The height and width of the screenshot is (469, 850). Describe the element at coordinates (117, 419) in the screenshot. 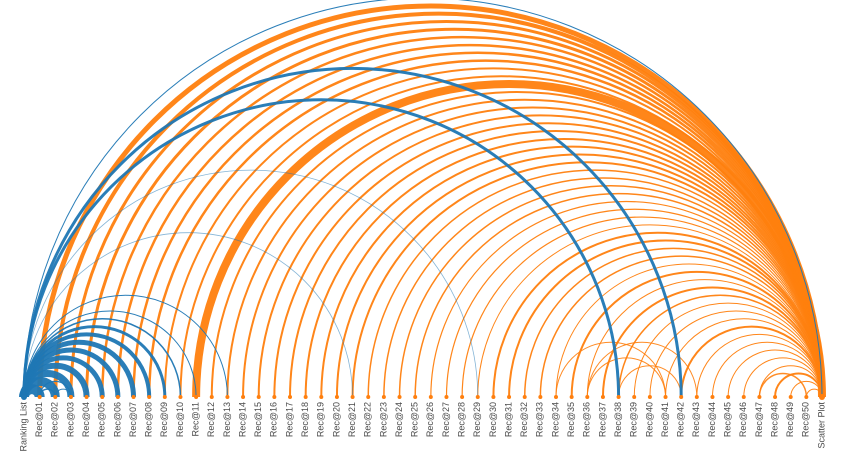

I see `node-label-rec-06: Rec@06` at that location.